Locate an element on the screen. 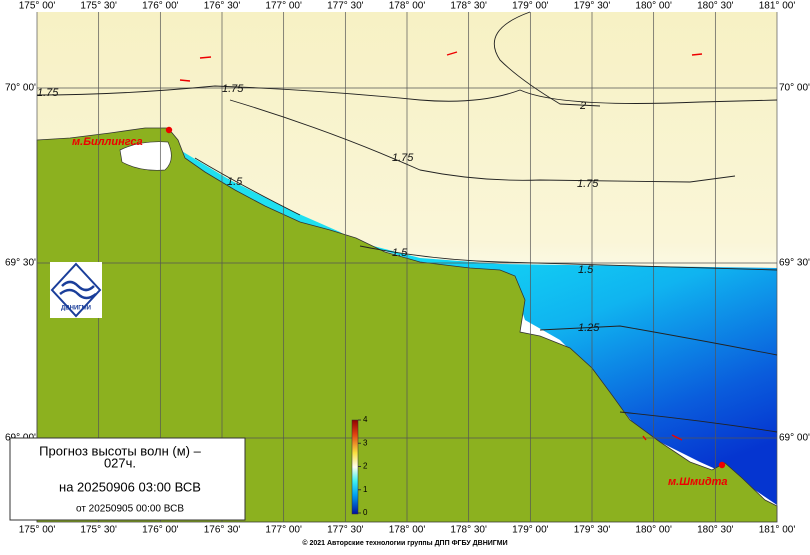 This screenshot has height=555, width=810. contour-label: 1.25 is located at coordinates (589, 328).